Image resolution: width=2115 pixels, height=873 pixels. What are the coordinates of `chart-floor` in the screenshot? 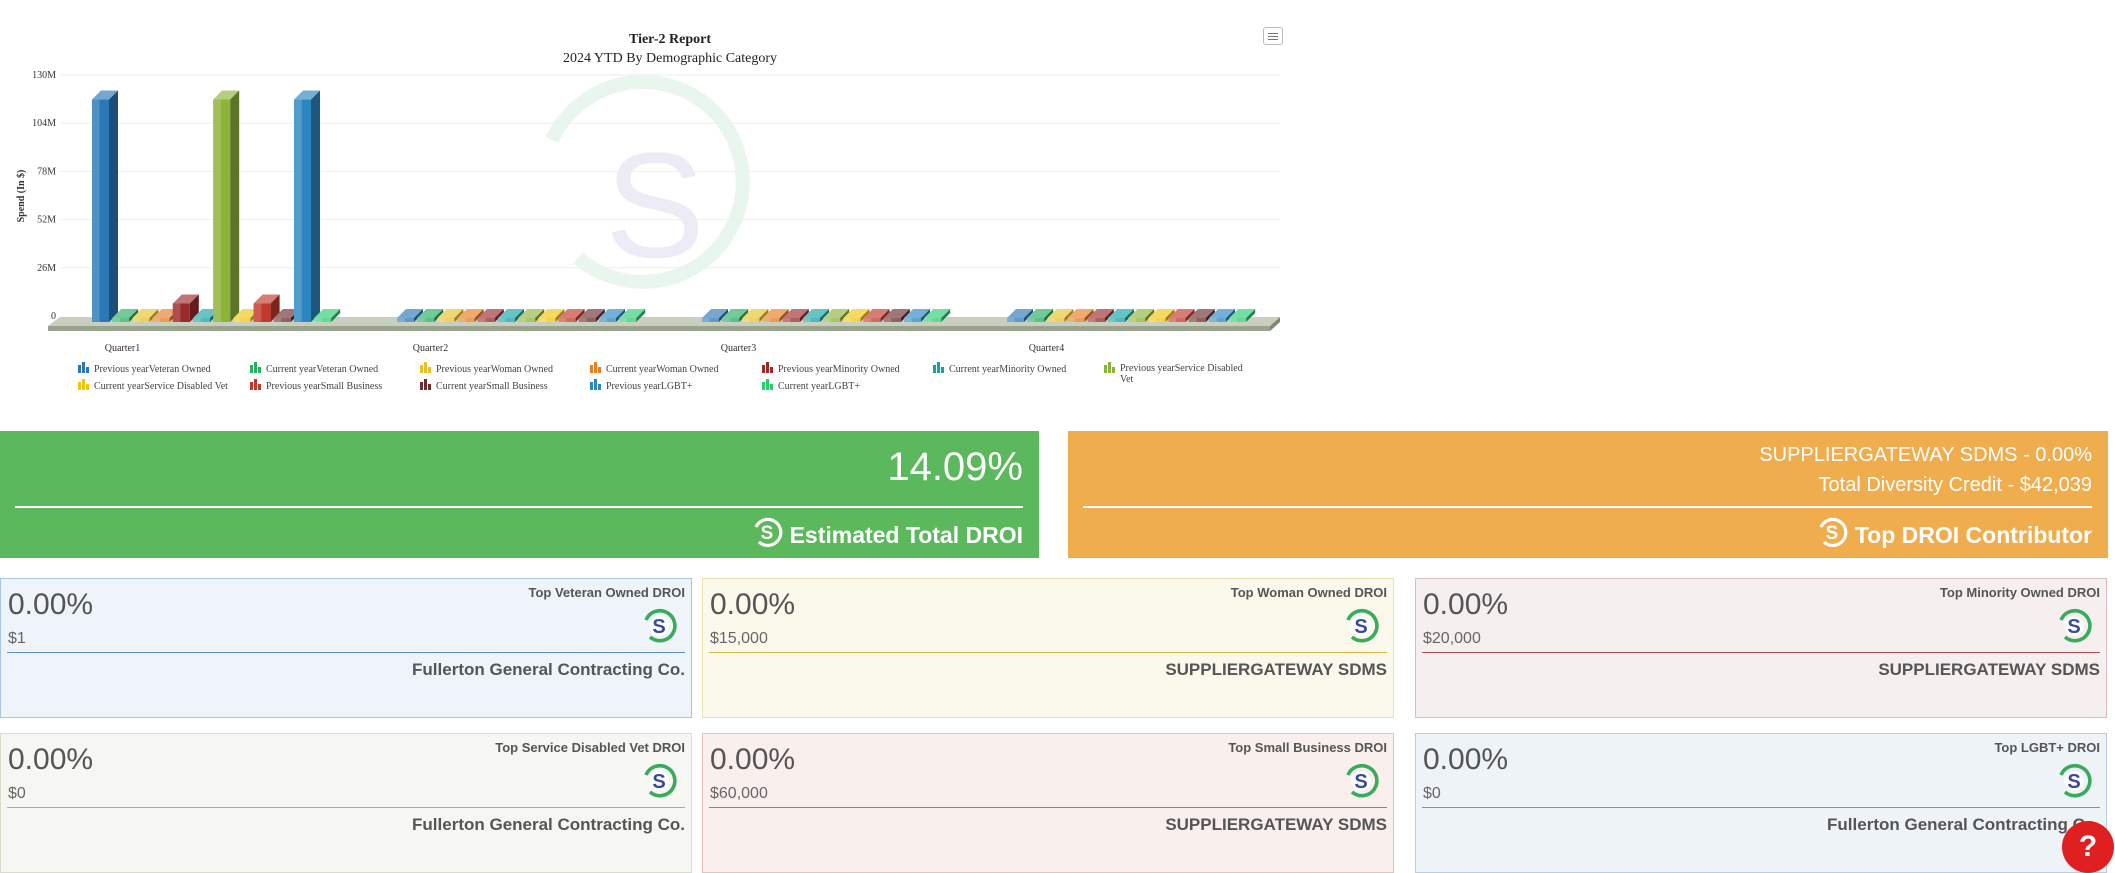 It's located at (664, 321).